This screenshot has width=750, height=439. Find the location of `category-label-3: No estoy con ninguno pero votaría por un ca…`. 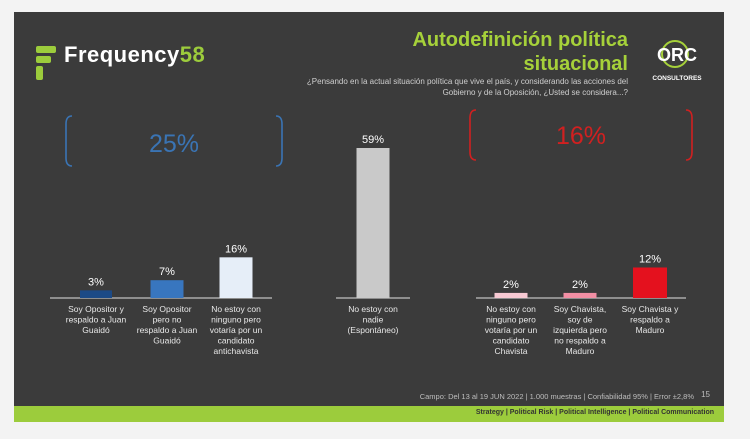

category-label-3: No estoy con ninguno pero votaría por un ca… is located at coordinates (236, 330).